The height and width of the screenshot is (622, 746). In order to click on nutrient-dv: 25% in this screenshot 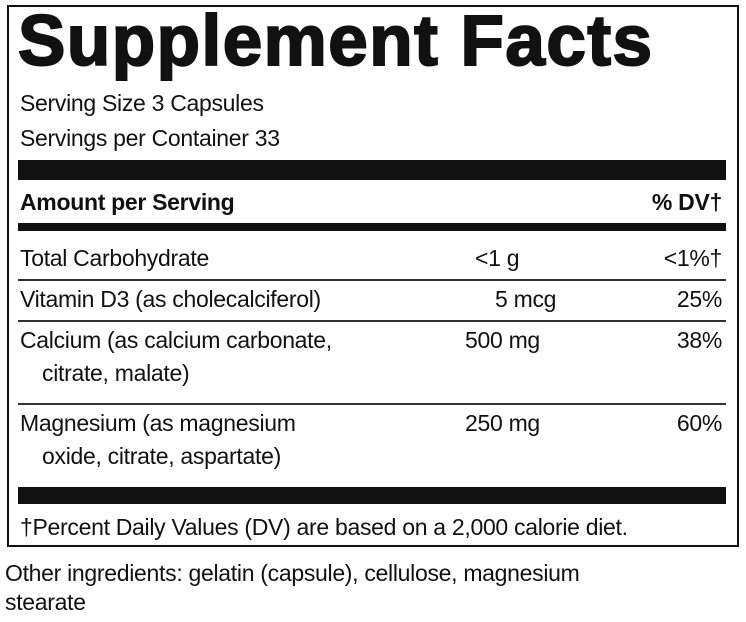, I will do `click(699, 299)`.